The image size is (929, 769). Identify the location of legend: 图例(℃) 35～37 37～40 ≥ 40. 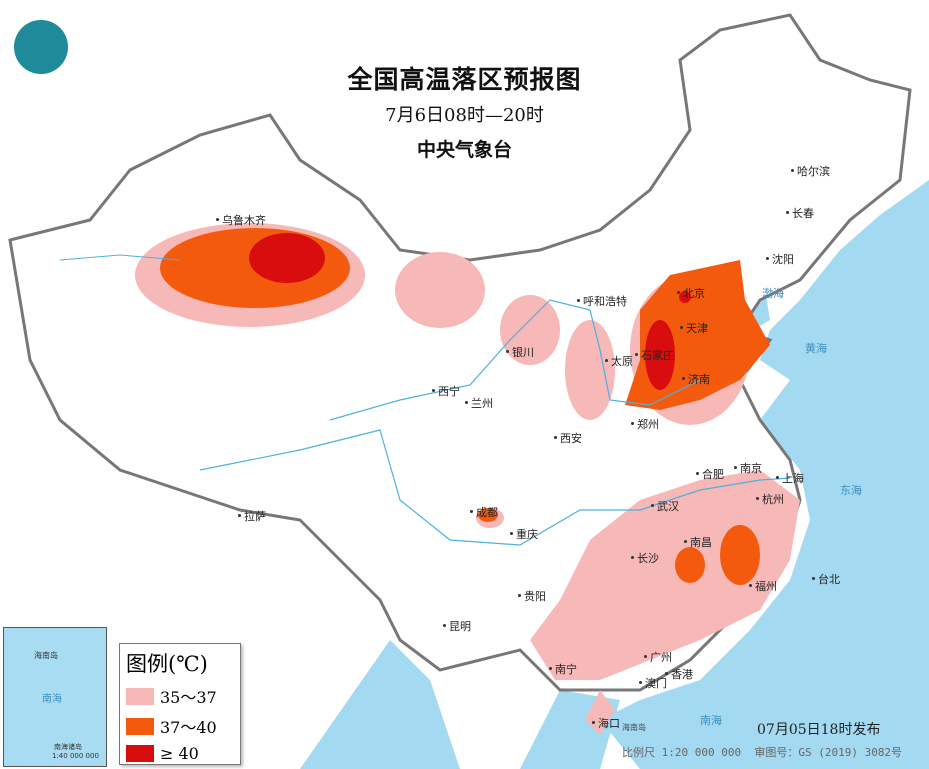
(180, 704).